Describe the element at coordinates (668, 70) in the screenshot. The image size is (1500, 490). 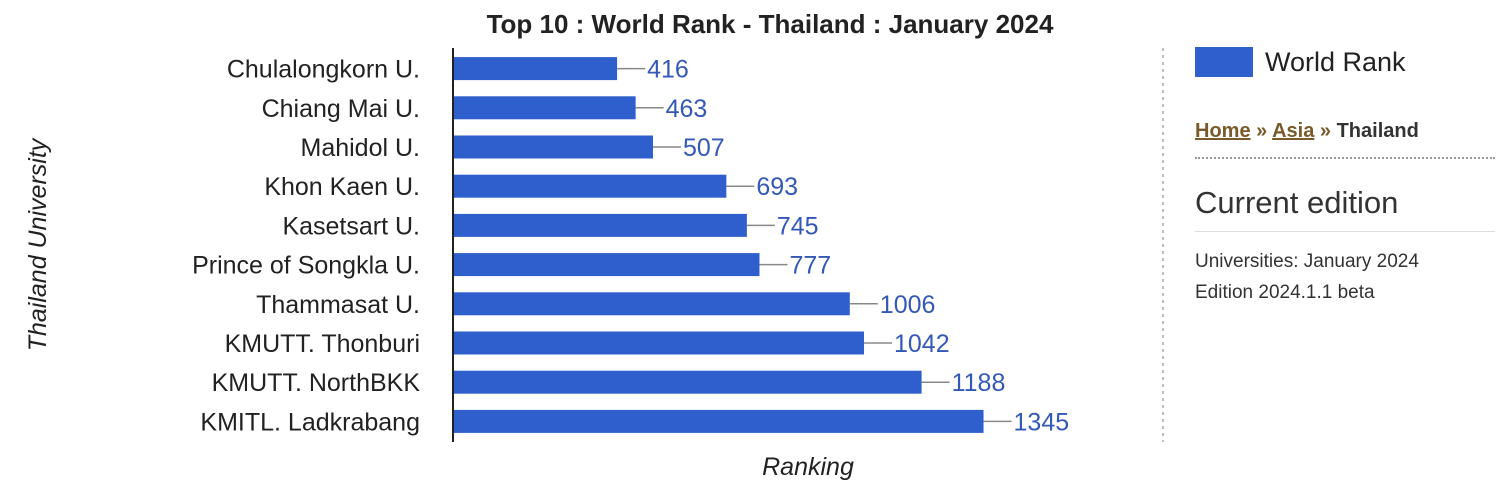
I see `value-label: 416` at that location.